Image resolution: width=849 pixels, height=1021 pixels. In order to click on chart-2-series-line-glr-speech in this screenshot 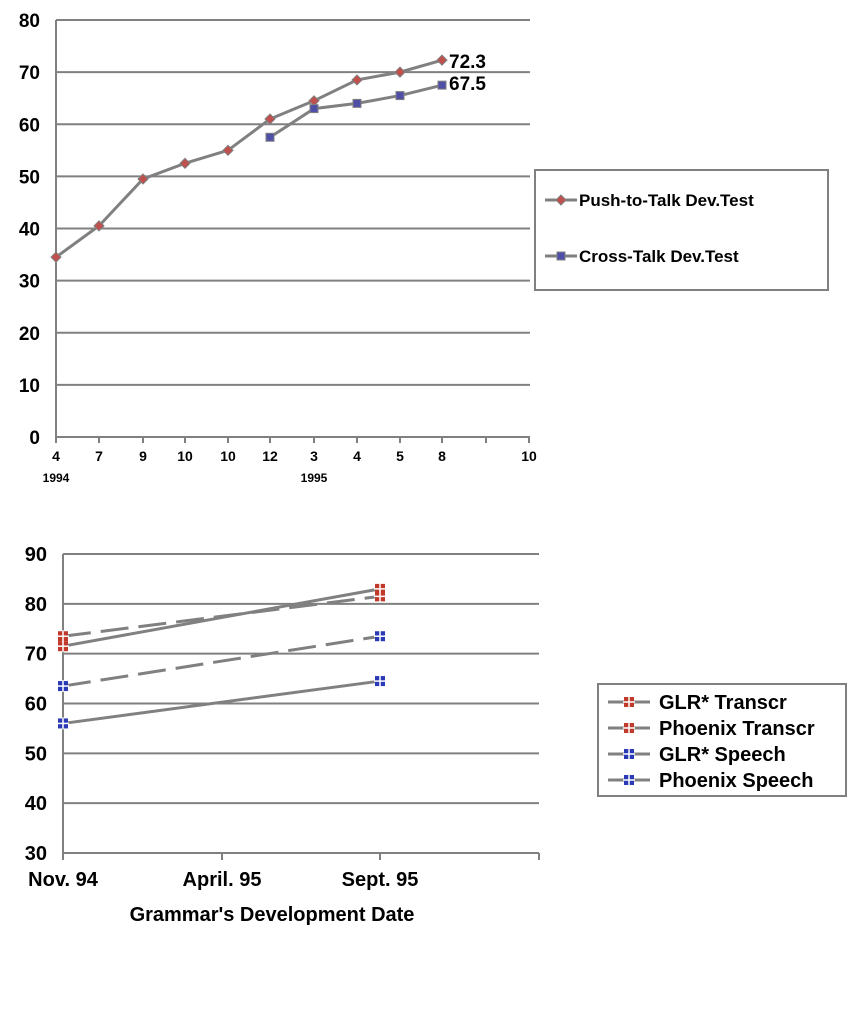, I will do `click(221, 661)`.